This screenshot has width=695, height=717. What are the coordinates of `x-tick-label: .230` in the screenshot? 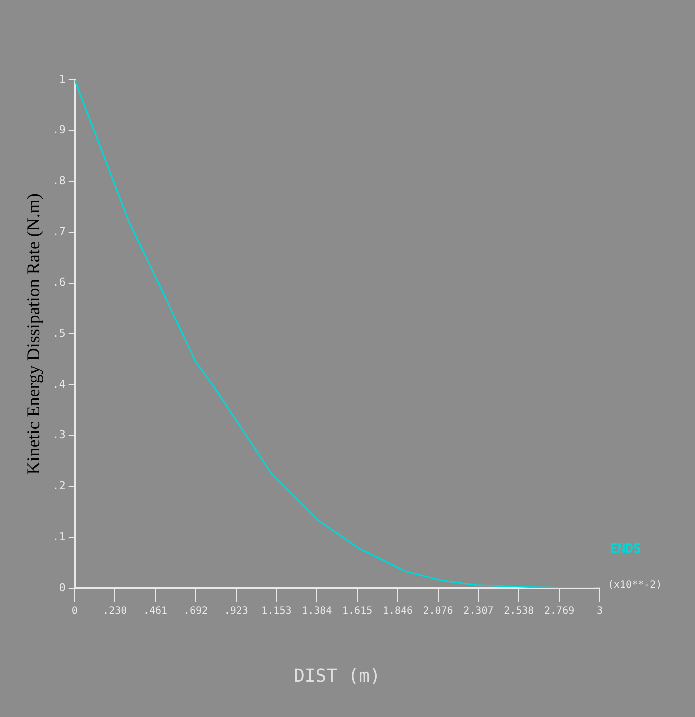 It's located at (115, 611).